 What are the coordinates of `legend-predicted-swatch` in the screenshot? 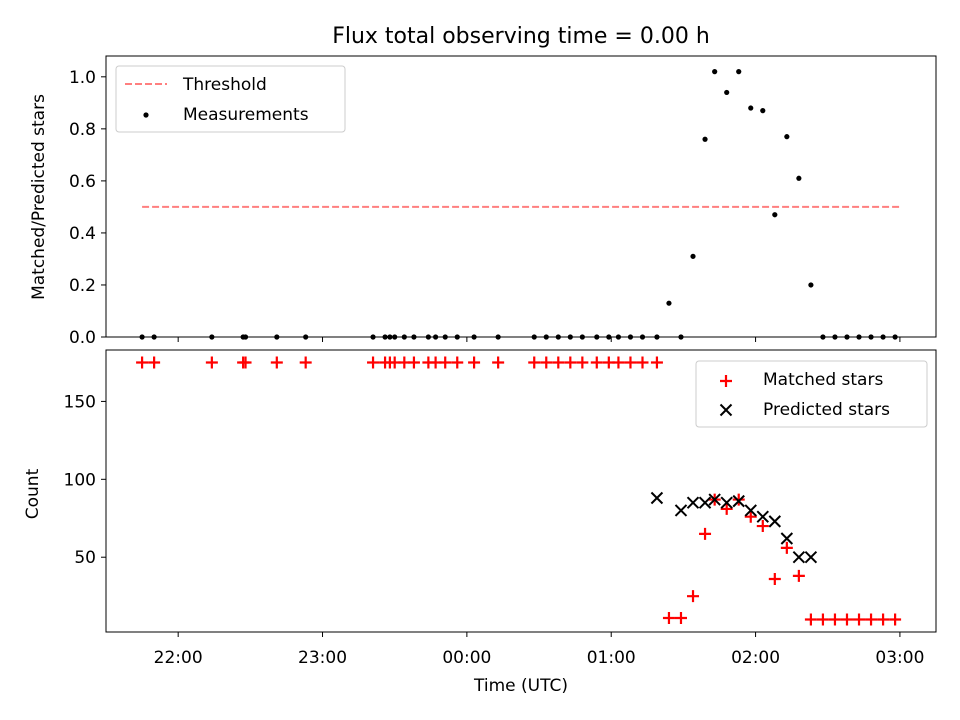 It's located at (726, 410).